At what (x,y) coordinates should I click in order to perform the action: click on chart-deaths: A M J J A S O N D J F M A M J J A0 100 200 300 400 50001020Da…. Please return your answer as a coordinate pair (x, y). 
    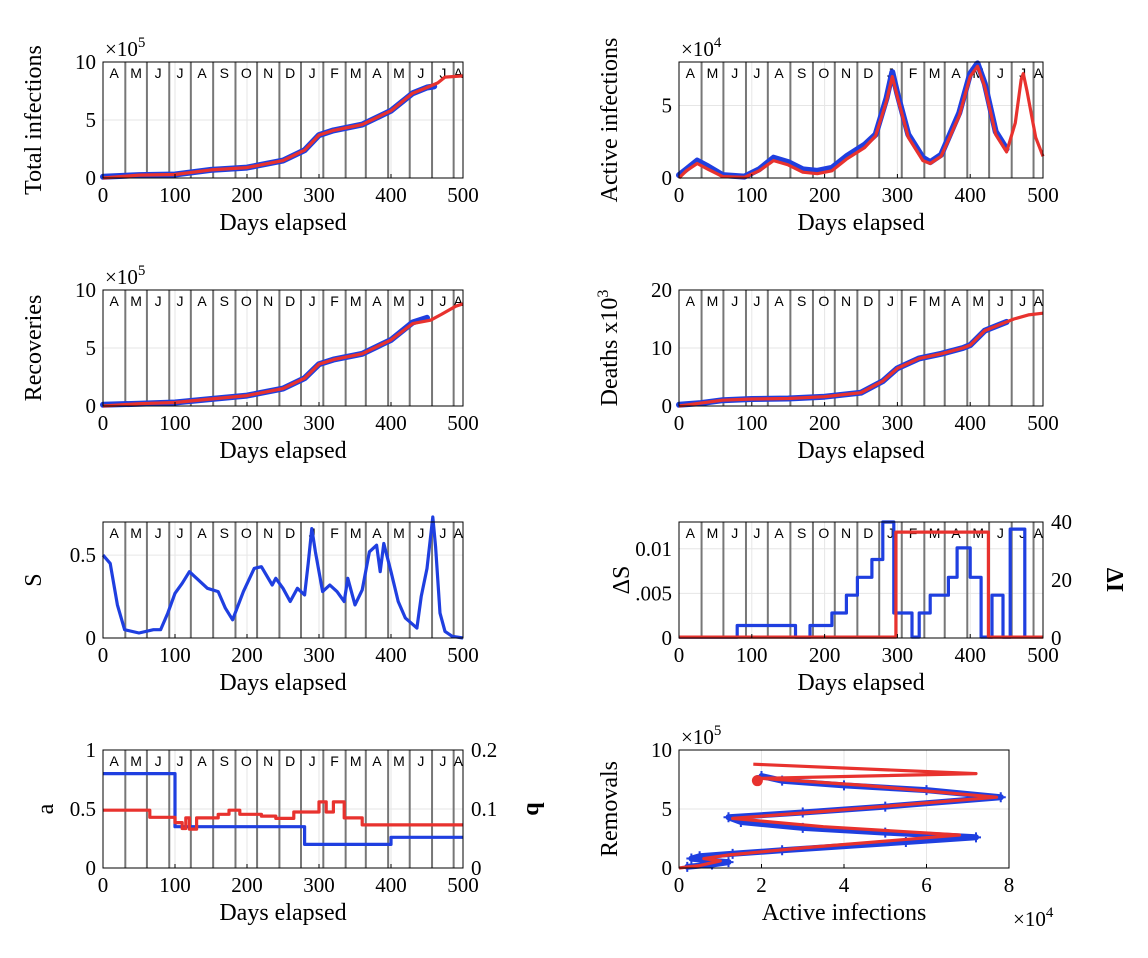
    Looking at the image, I should click on (827, 371).